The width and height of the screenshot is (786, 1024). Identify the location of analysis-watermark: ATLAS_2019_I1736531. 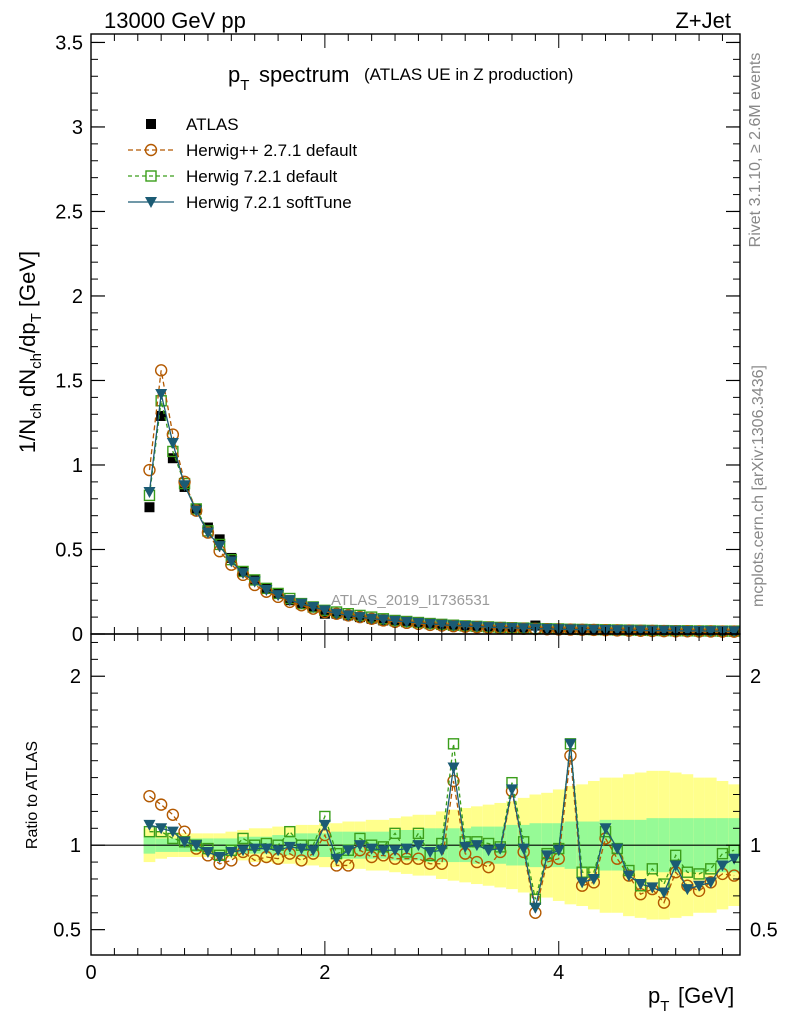
(410, 600).